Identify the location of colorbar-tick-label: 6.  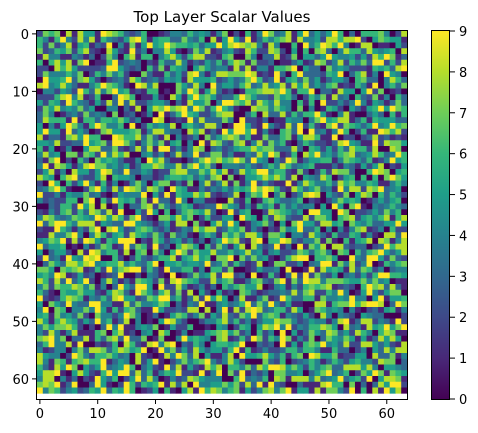
(463, 155).